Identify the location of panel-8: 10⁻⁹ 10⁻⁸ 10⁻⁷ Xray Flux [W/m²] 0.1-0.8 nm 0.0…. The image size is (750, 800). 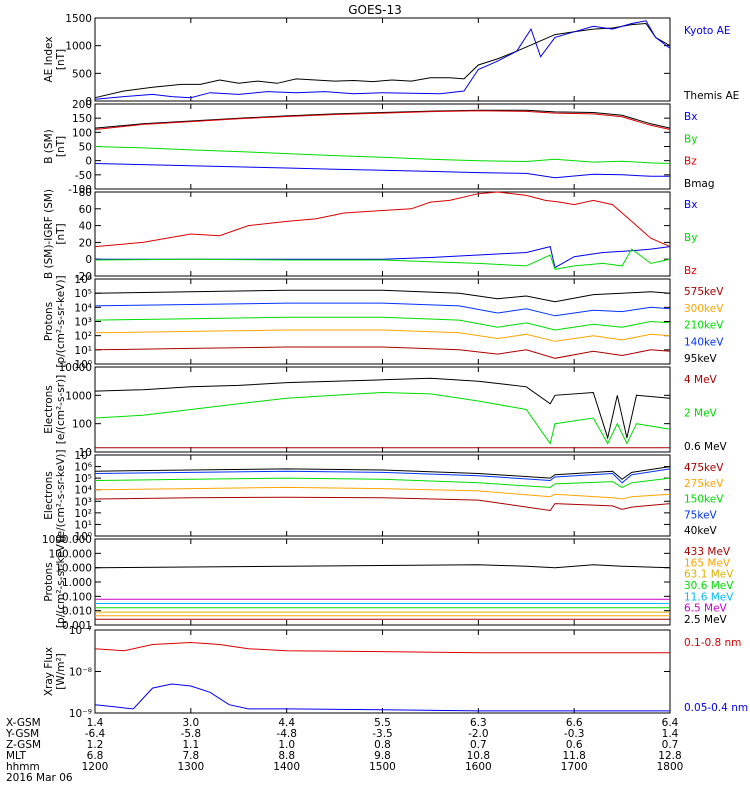
(395, 672).